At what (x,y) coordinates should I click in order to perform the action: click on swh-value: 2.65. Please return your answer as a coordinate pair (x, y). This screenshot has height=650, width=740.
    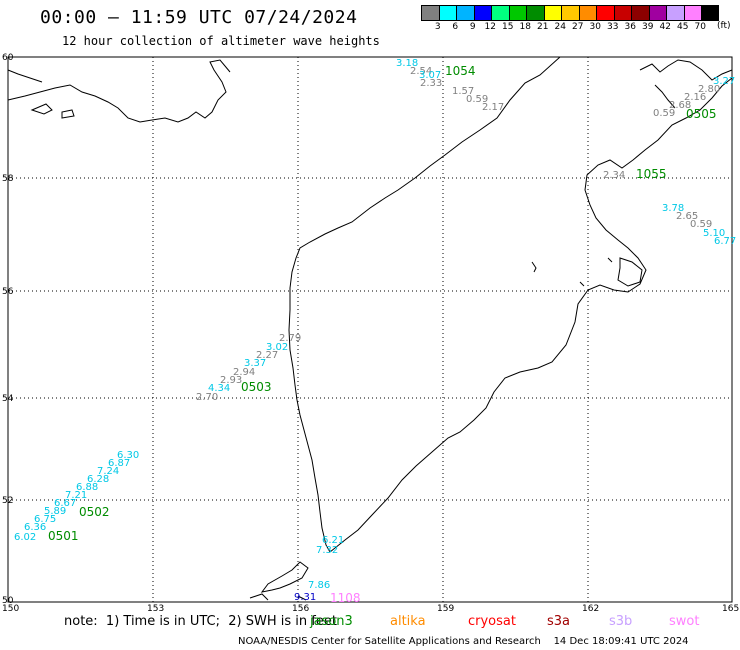
    Looking at the image, I should click on (687, 216).